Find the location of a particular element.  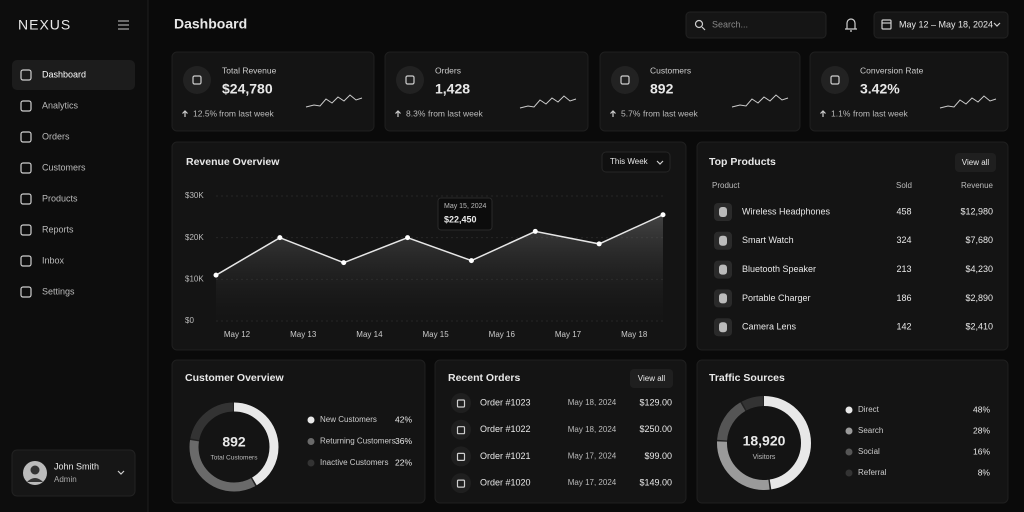

column-header: Sold is located at coordinates (904, 185).